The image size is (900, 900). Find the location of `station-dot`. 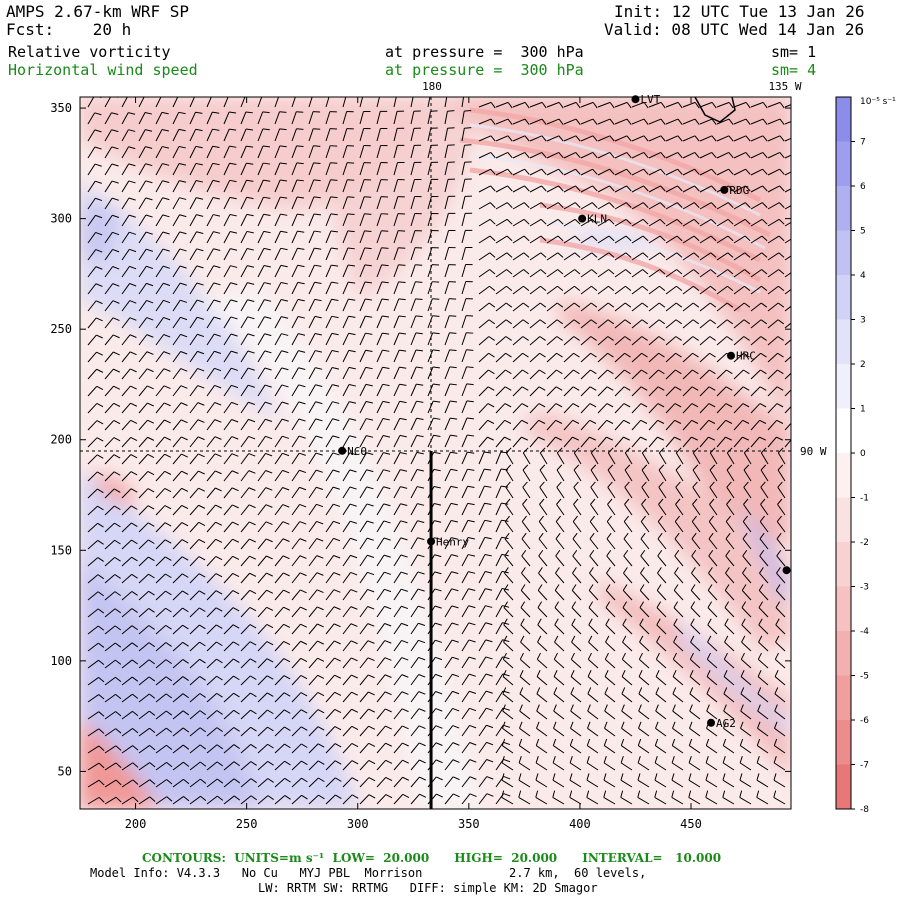

station-dot is located at coordinates (342, 450).